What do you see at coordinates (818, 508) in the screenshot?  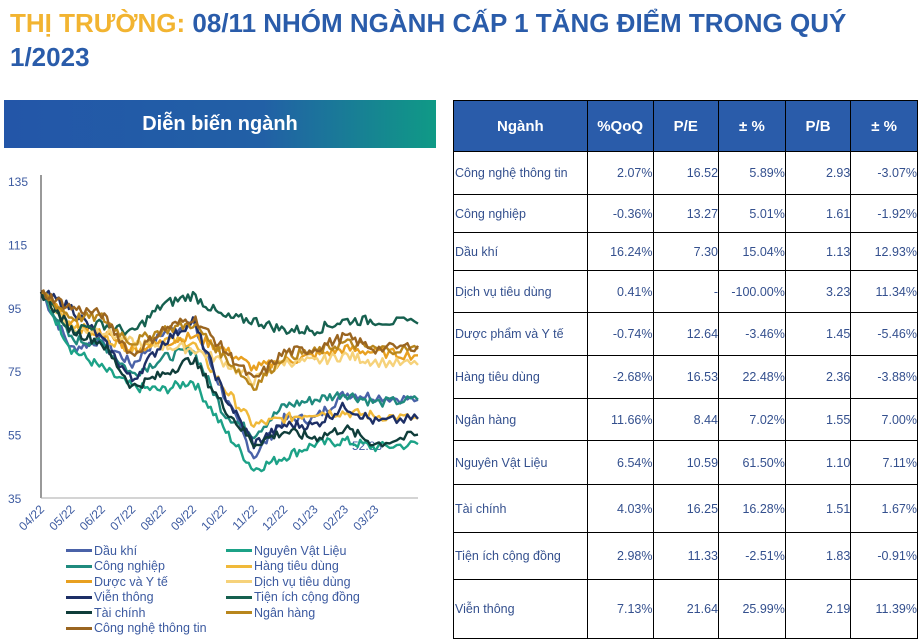 I see `table-cell: 1.51` at bounding box center [818, 508].